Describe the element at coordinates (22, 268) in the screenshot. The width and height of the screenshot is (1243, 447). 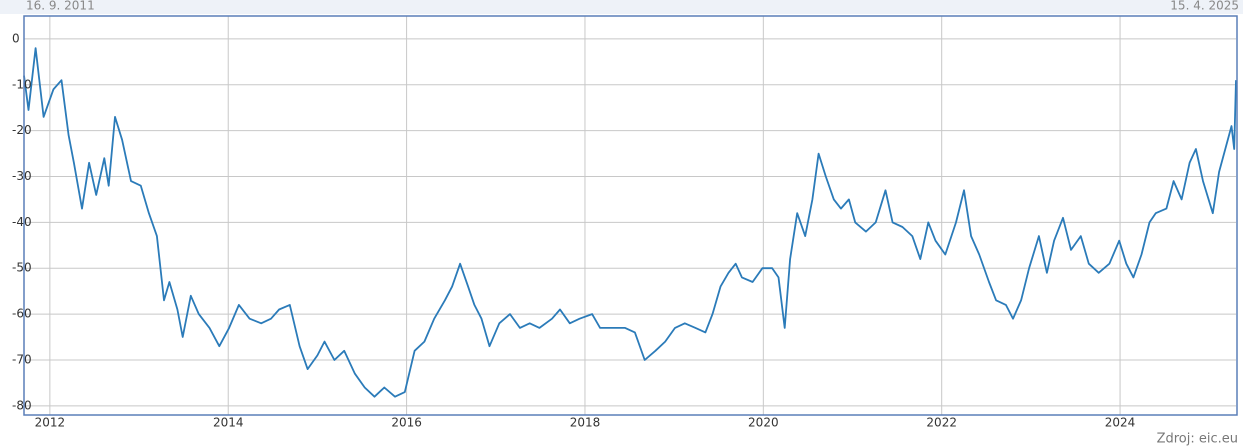
I see `y-tick-label: -50` at that location.